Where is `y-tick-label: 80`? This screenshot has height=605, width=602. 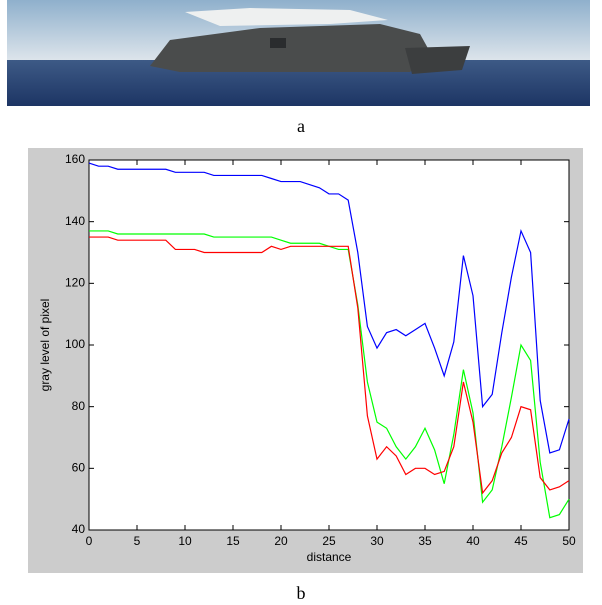
y-tick-label: 80 is located at coordinates (79, 406).